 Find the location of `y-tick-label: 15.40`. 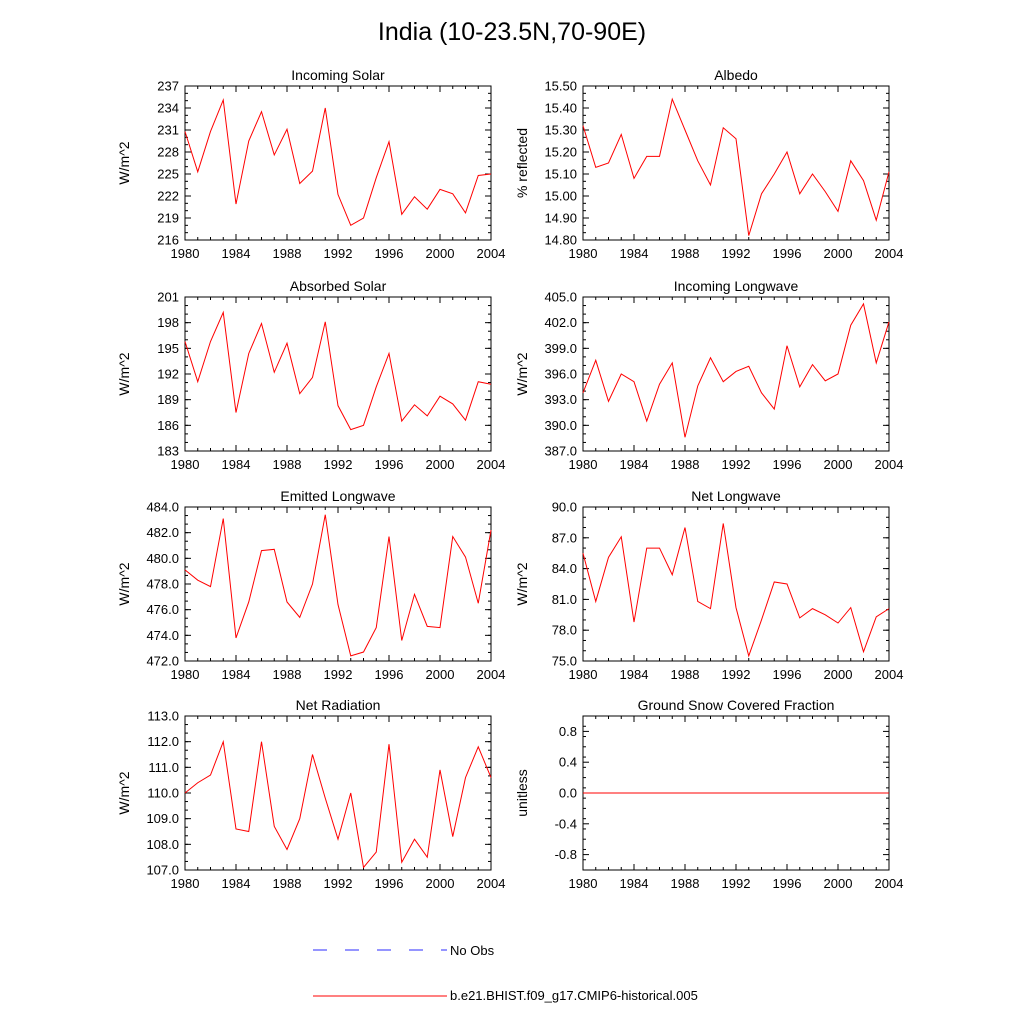

y-tick-label: 15.40 is located at coordinates (560, 108).